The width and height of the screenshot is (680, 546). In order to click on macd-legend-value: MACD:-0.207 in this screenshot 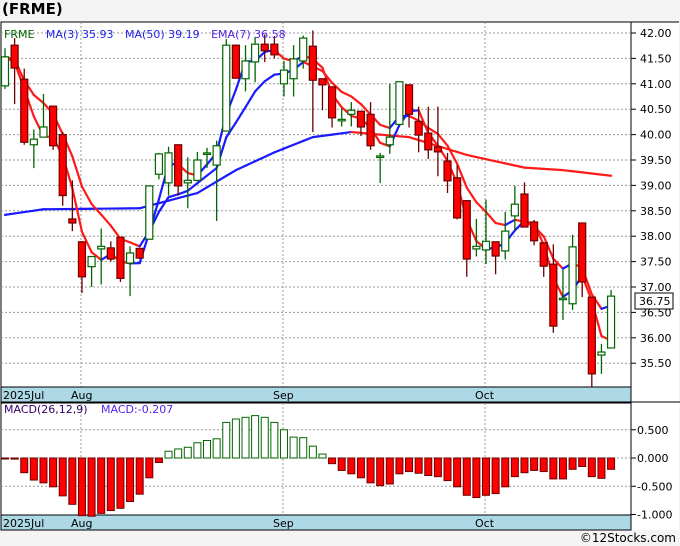, I will do `click(137, 409)`.